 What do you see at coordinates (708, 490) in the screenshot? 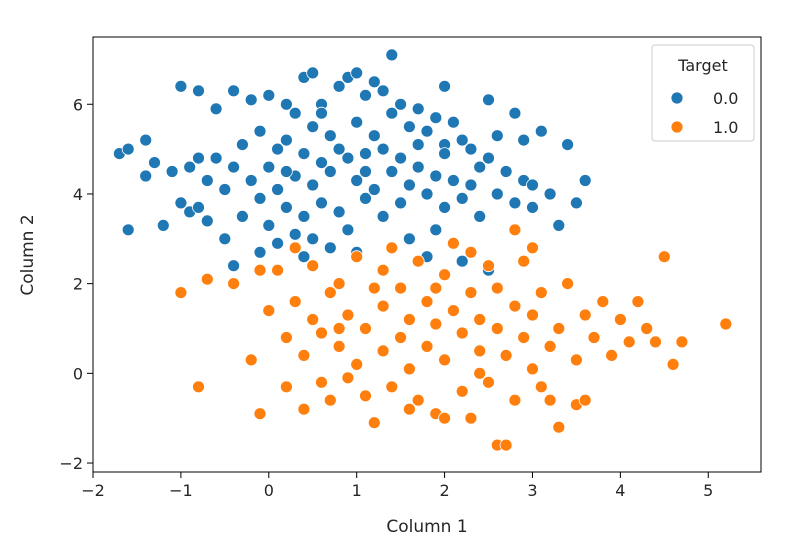
I see `x-tick-label: 5` at bounding box center [708, 490].